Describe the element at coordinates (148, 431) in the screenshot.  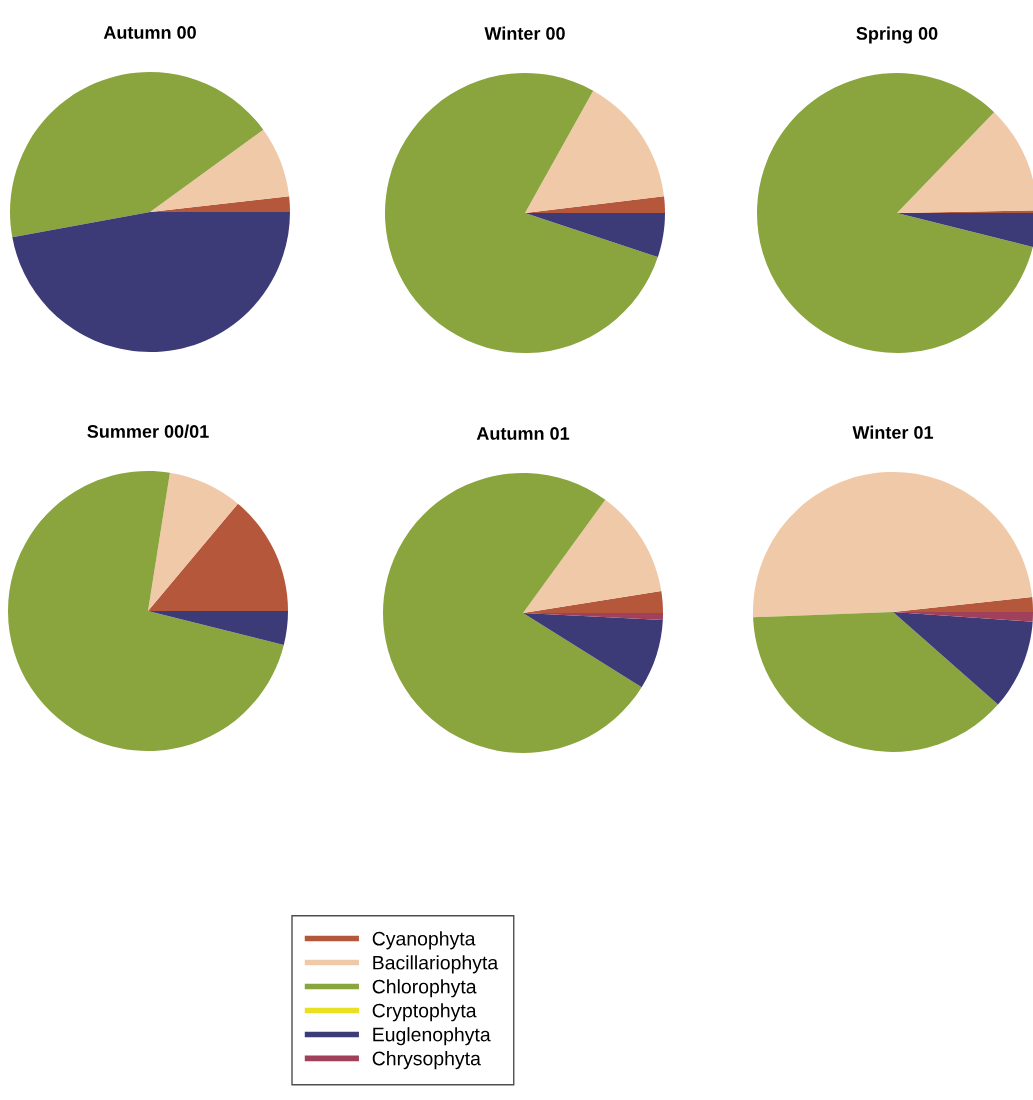
I see `slice-label: Summer 00/01` at that location.